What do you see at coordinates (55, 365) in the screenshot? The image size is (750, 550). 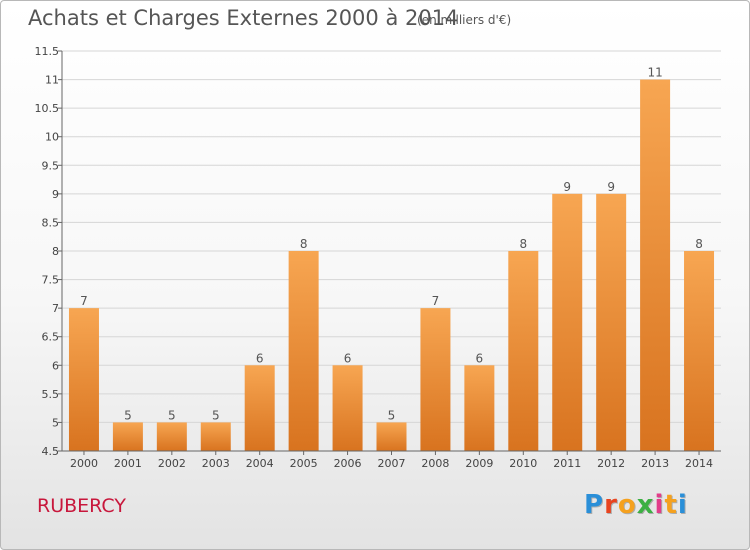 I see `y-tick-label: 6` at bounding box center [55, 365].